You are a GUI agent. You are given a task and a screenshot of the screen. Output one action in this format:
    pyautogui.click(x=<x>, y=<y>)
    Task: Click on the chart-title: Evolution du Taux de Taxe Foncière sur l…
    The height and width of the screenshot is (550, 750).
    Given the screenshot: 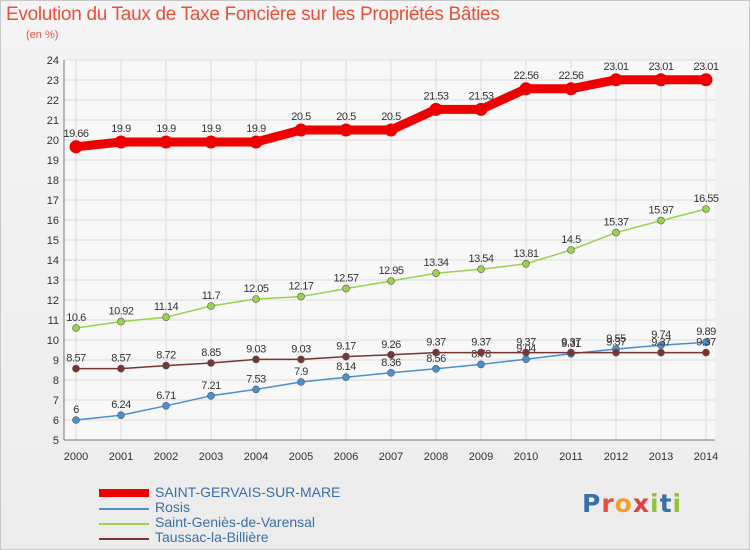 What is the action you would take?
    pyautogui.click(x=253, y=14)
    